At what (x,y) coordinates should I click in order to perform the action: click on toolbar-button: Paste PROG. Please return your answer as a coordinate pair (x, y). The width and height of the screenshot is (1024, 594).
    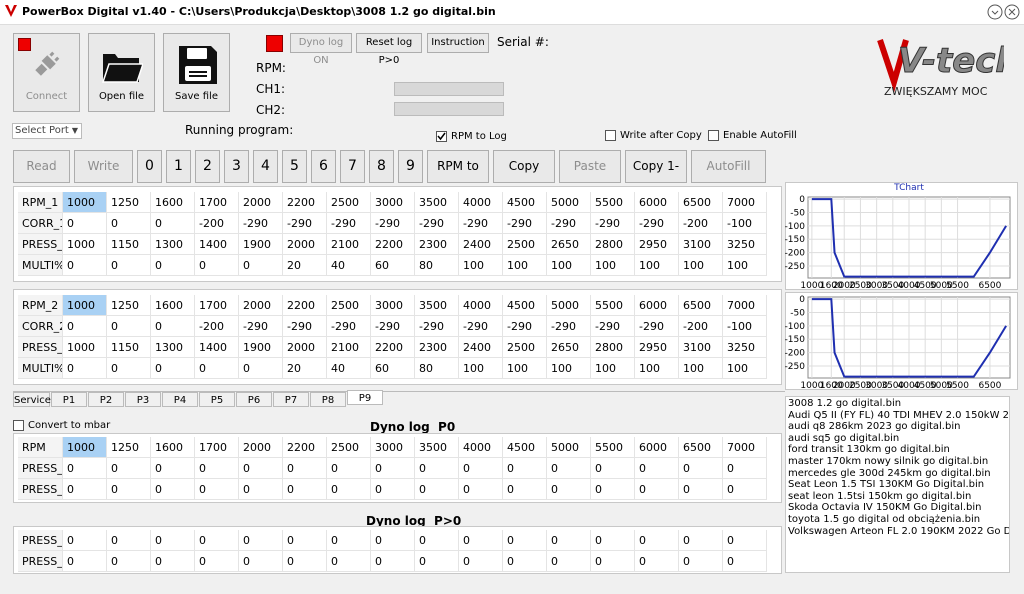
    Looking at the image, I should click on (590, 177).